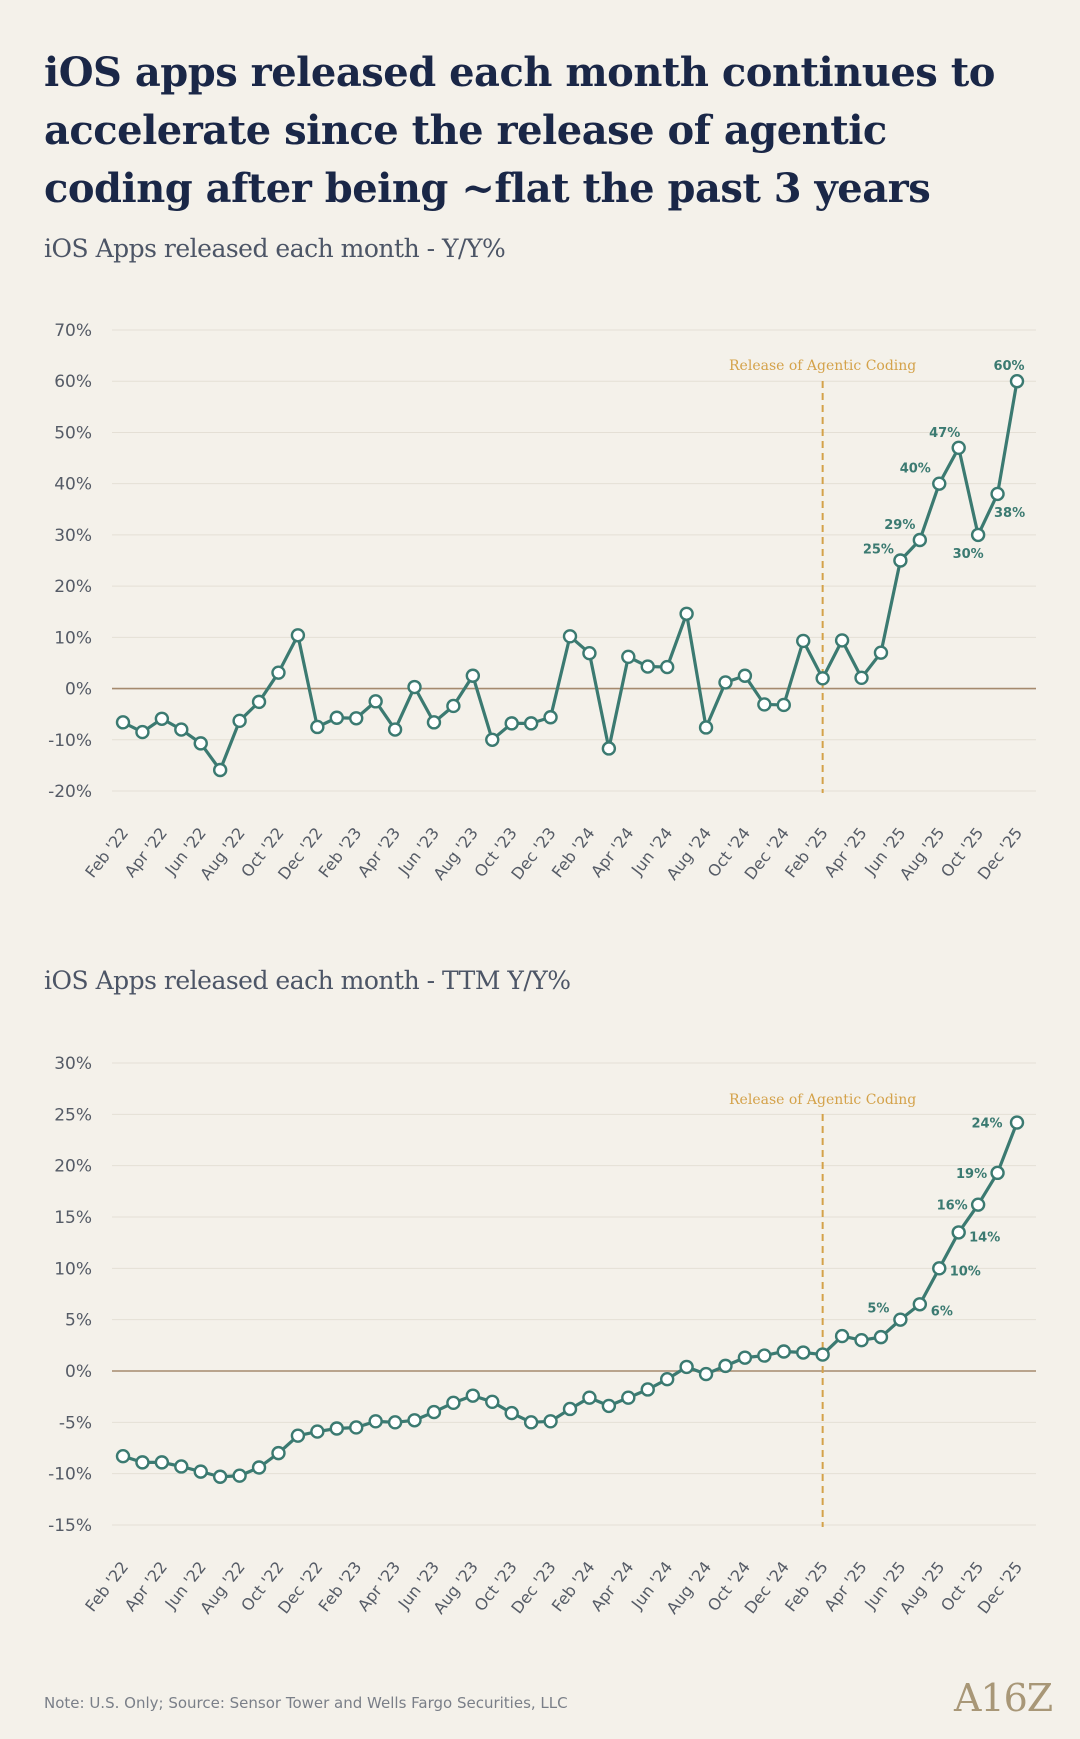 The height and width of the screenshot is (1739, 1080). What do you see at coordinates (1008, 366) in the screenshot?
I see `data-label: 60%` at bounding box center [1008, 366].